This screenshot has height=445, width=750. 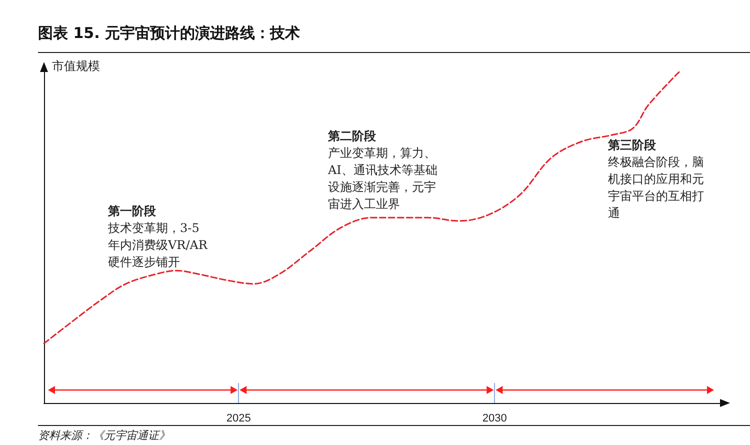 What do you see at coordinates (104, 435) in the screenshot?
I see `text: 资料来源：《元宇宙通证》` at bounding box center [104, 435].